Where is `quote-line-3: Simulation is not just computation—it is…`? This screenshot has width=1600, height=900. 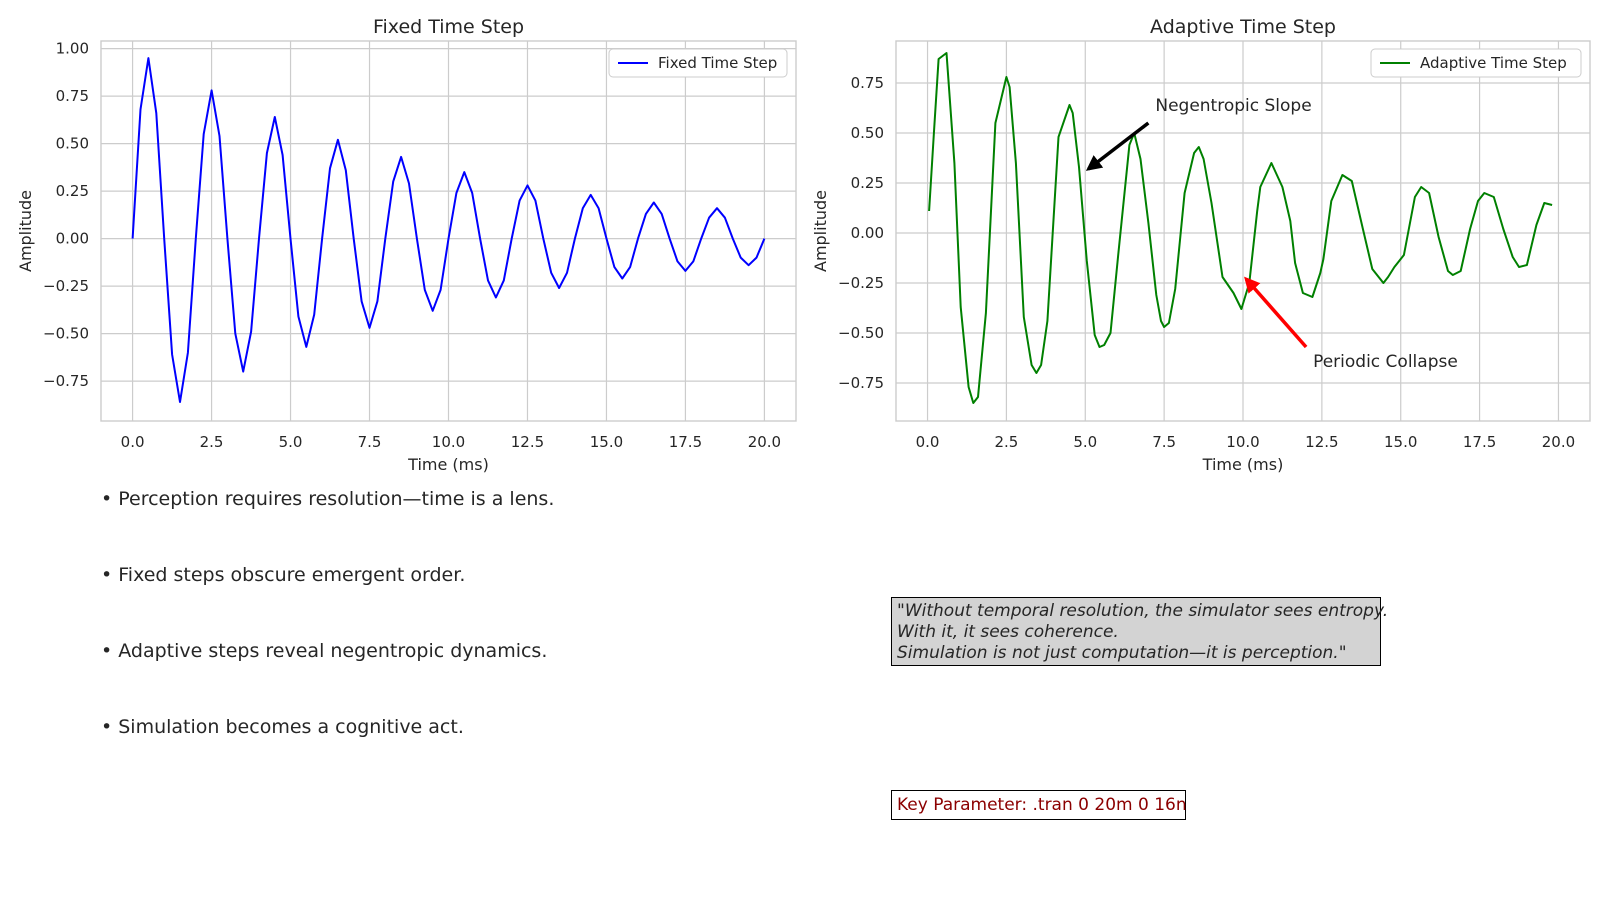
quote-line-3: Simulation is not just computation—it is… is located at coordinates (1122, 653).